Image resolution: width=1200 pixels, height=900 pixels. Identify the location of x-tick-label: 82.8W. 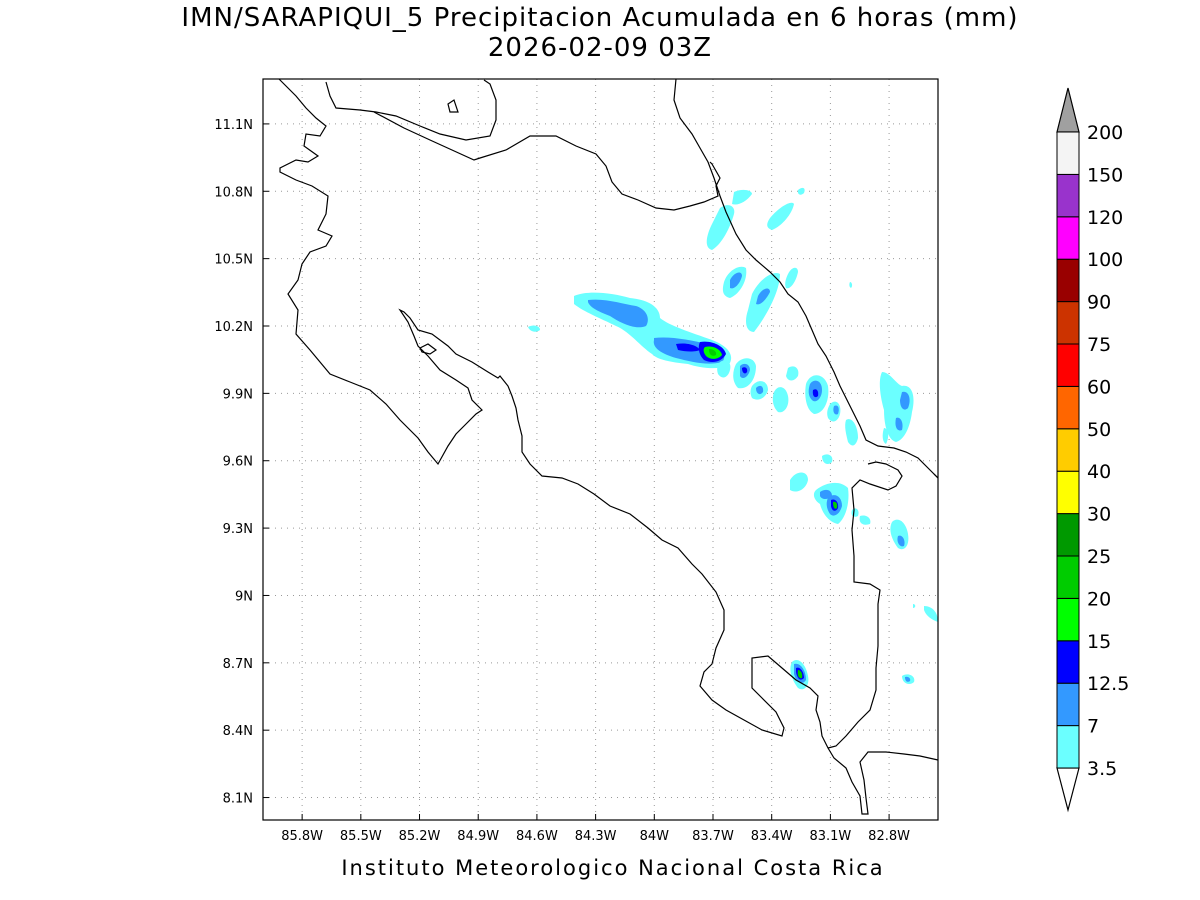
(889, 836).